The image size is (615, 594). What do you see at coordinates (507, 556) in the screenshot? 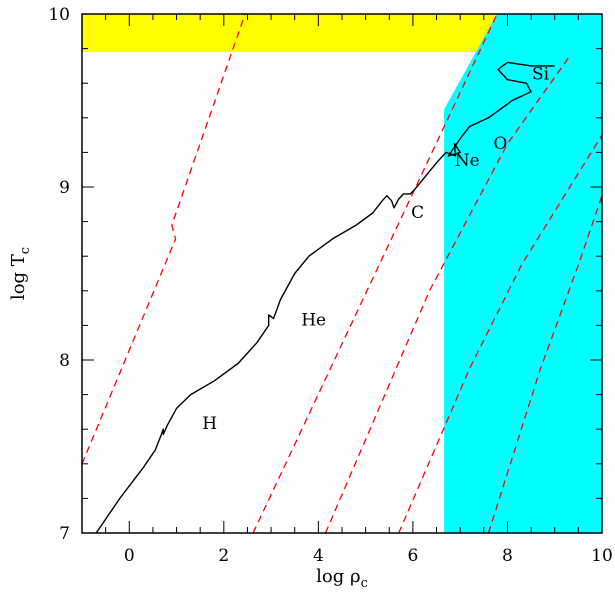
I see `x-tick-label: 8` at bounding box center [507, 556].